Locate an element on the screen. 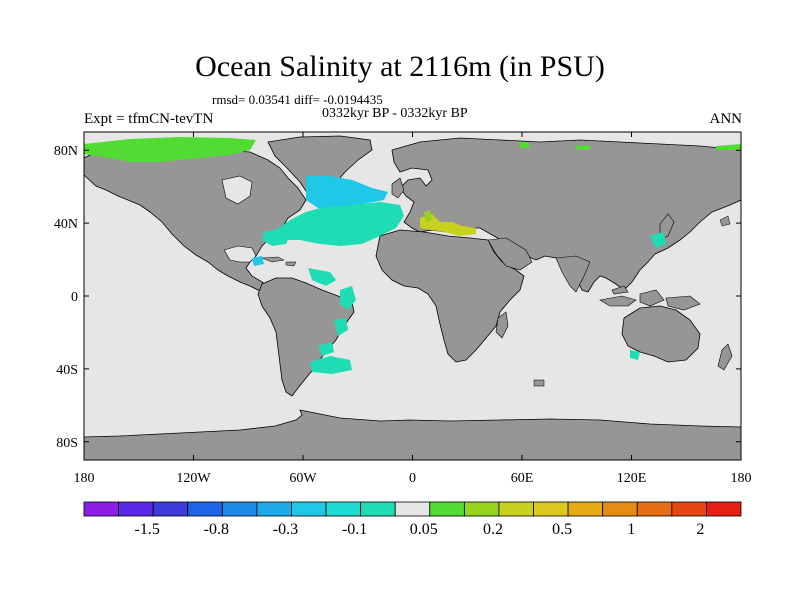  colorbar-label: -0.3 is located at coordinates (285, 529).